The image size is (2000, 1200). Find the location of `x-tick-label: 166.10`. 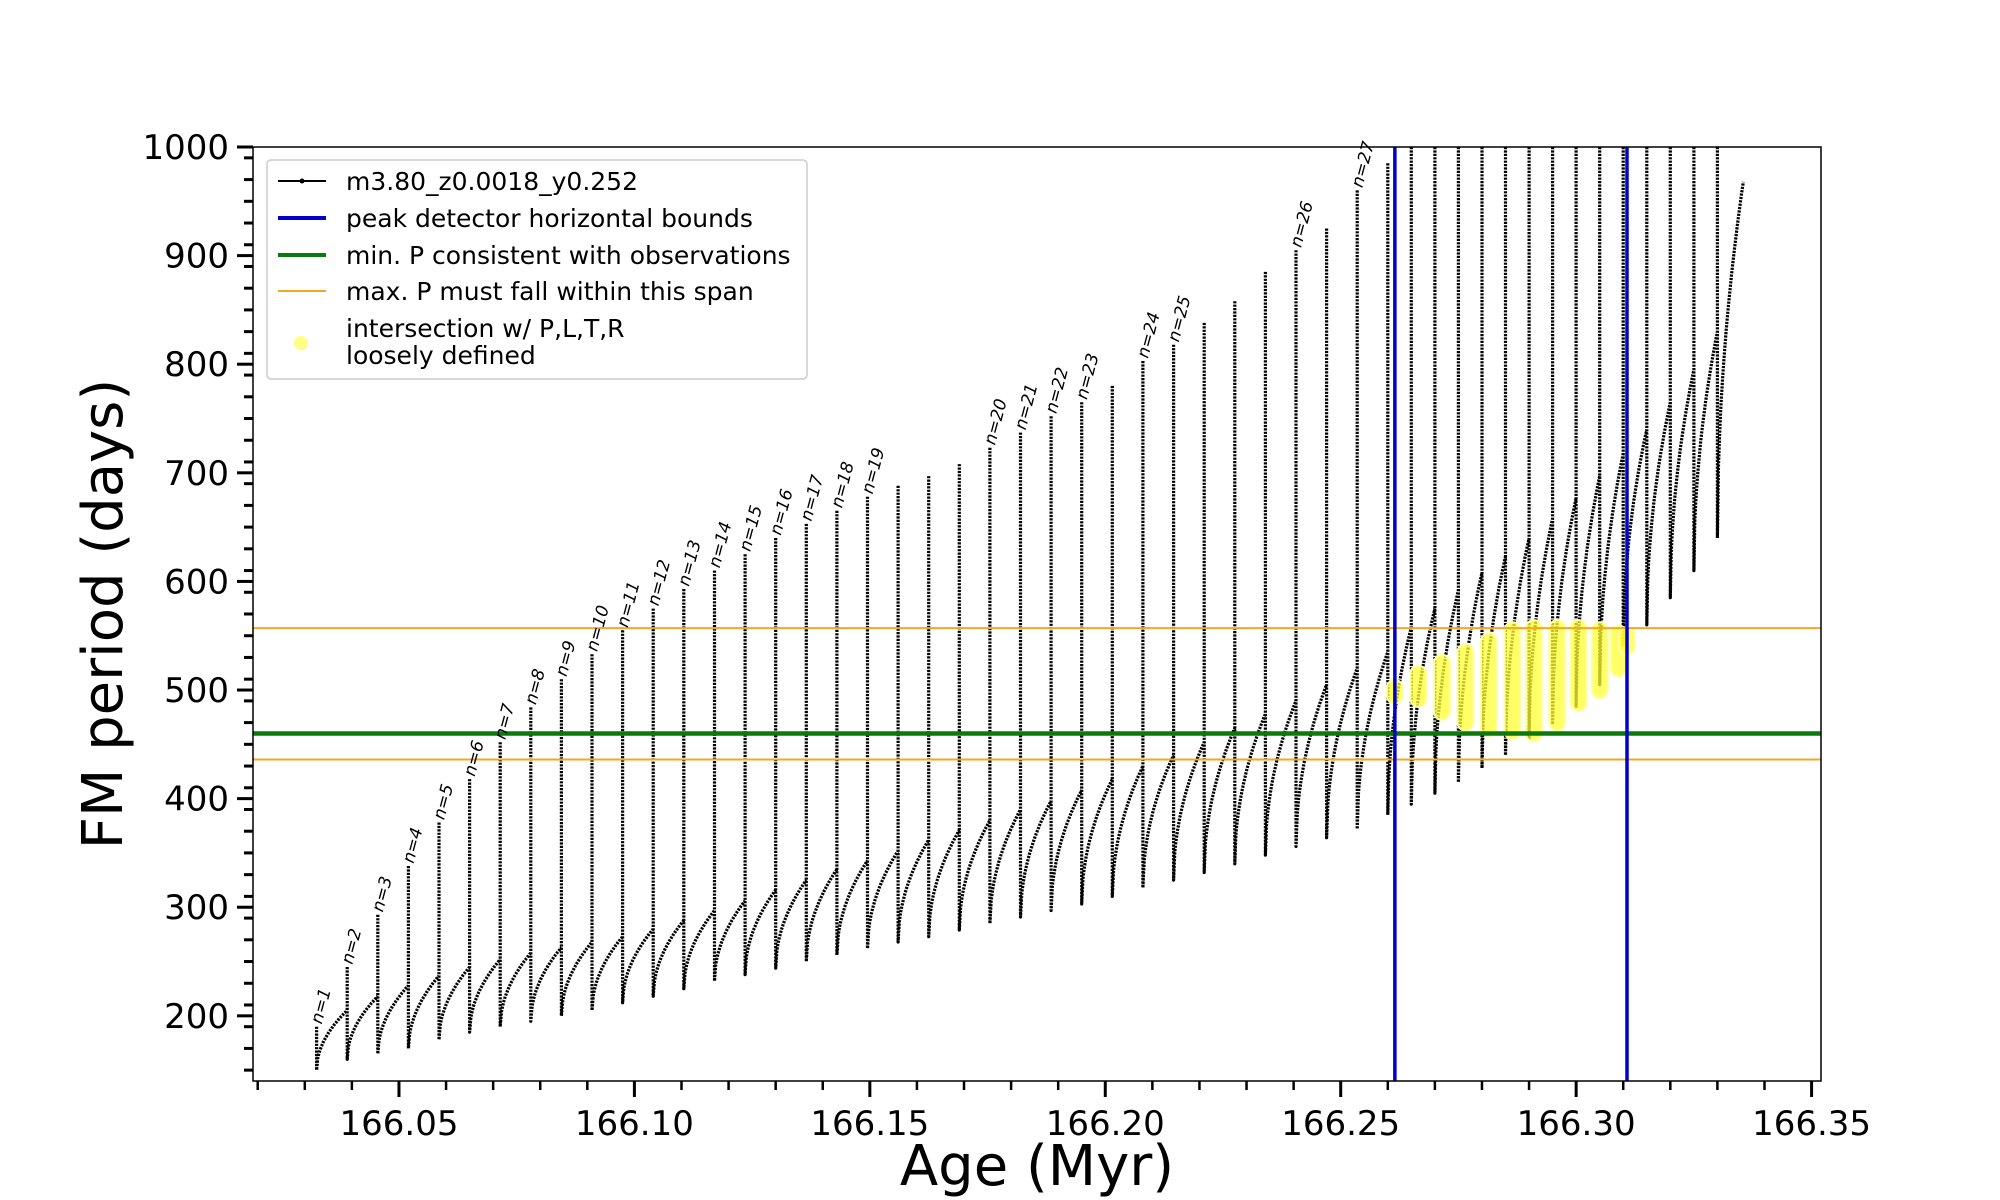

x-tick-label: 166.10 is located at coordinates (634, 1124).